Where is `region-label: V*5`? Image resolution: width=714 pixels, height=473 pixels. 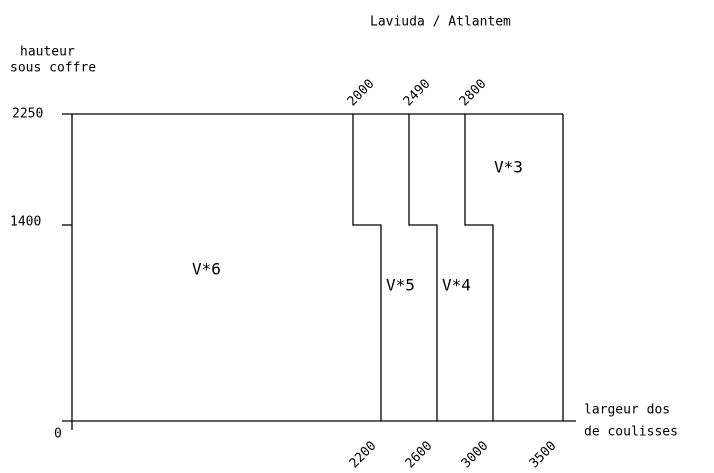
region-label: V*5 is located at coordinates (400, 285).